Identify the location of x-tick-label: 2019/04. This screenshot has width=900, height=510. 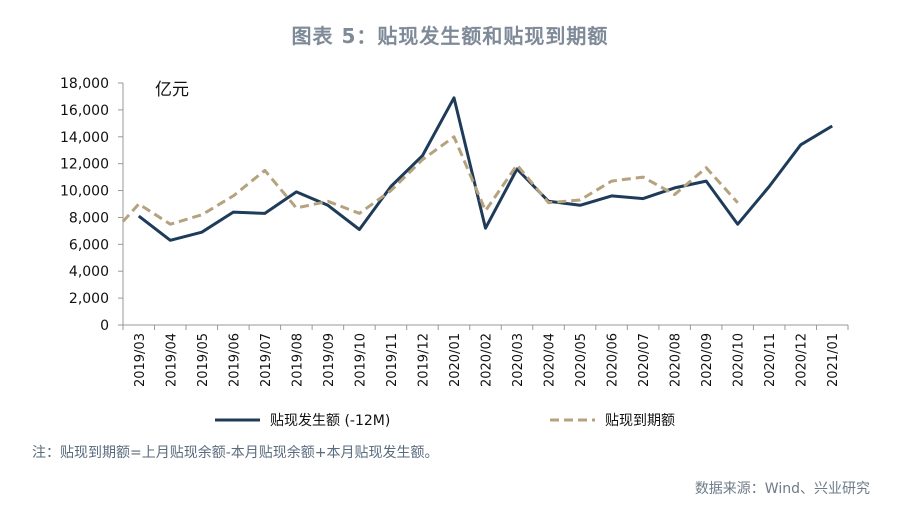
(171, 360).